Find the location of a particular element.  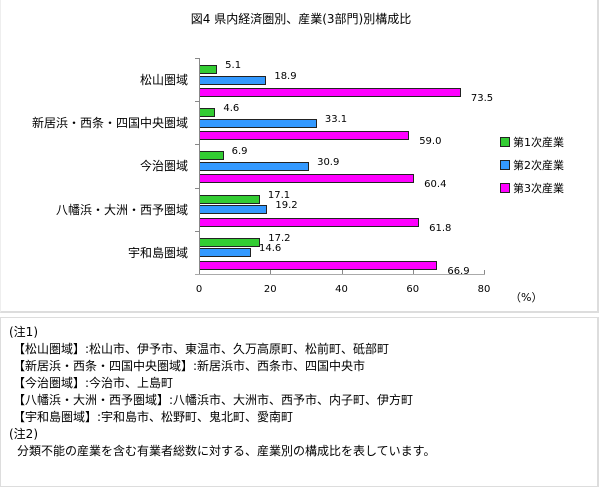

category-label: 松山圏域 is located at coordinates (163, 80).